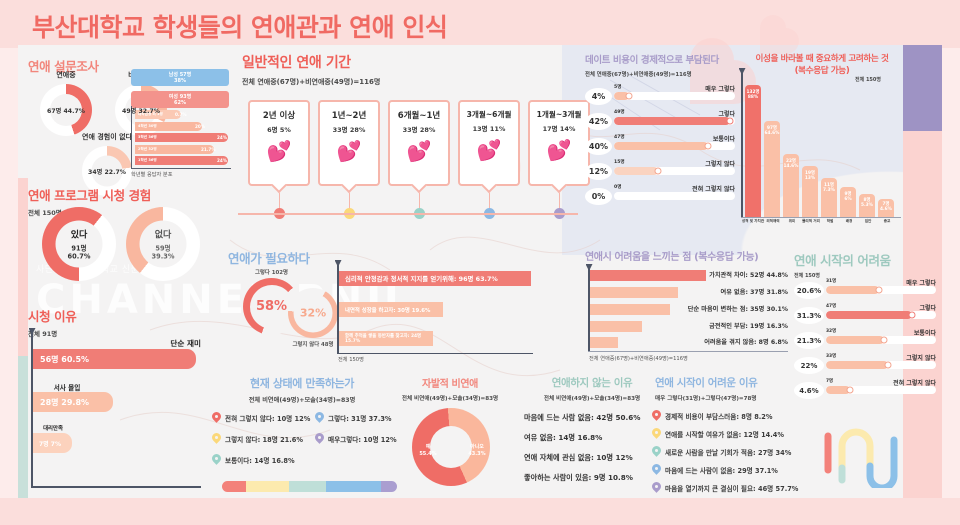 This screenshot has height=525, width=960. I want to click on attraction-pct-3: 13%, so click(810, 178).